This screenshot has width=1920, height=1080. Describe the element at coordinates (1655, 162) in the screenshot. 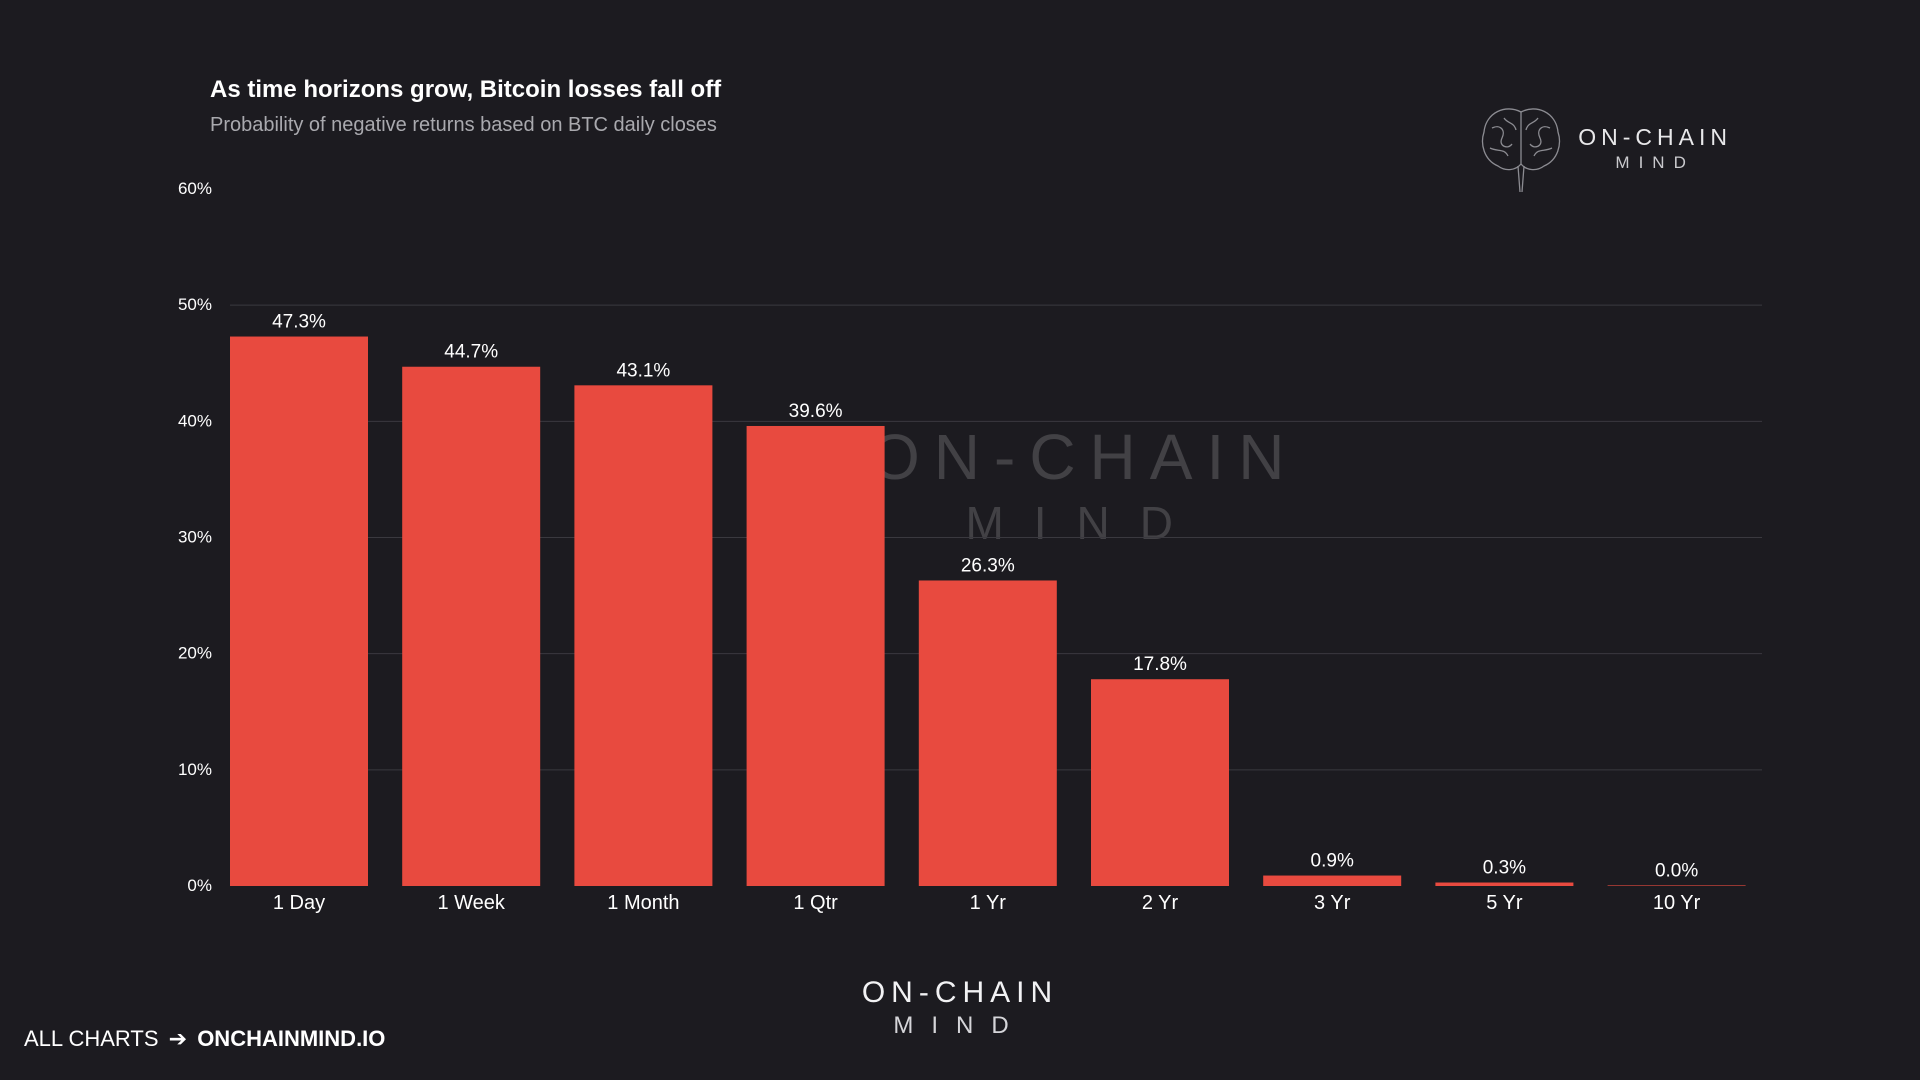

I see `brand-line2: MIND` at that location.